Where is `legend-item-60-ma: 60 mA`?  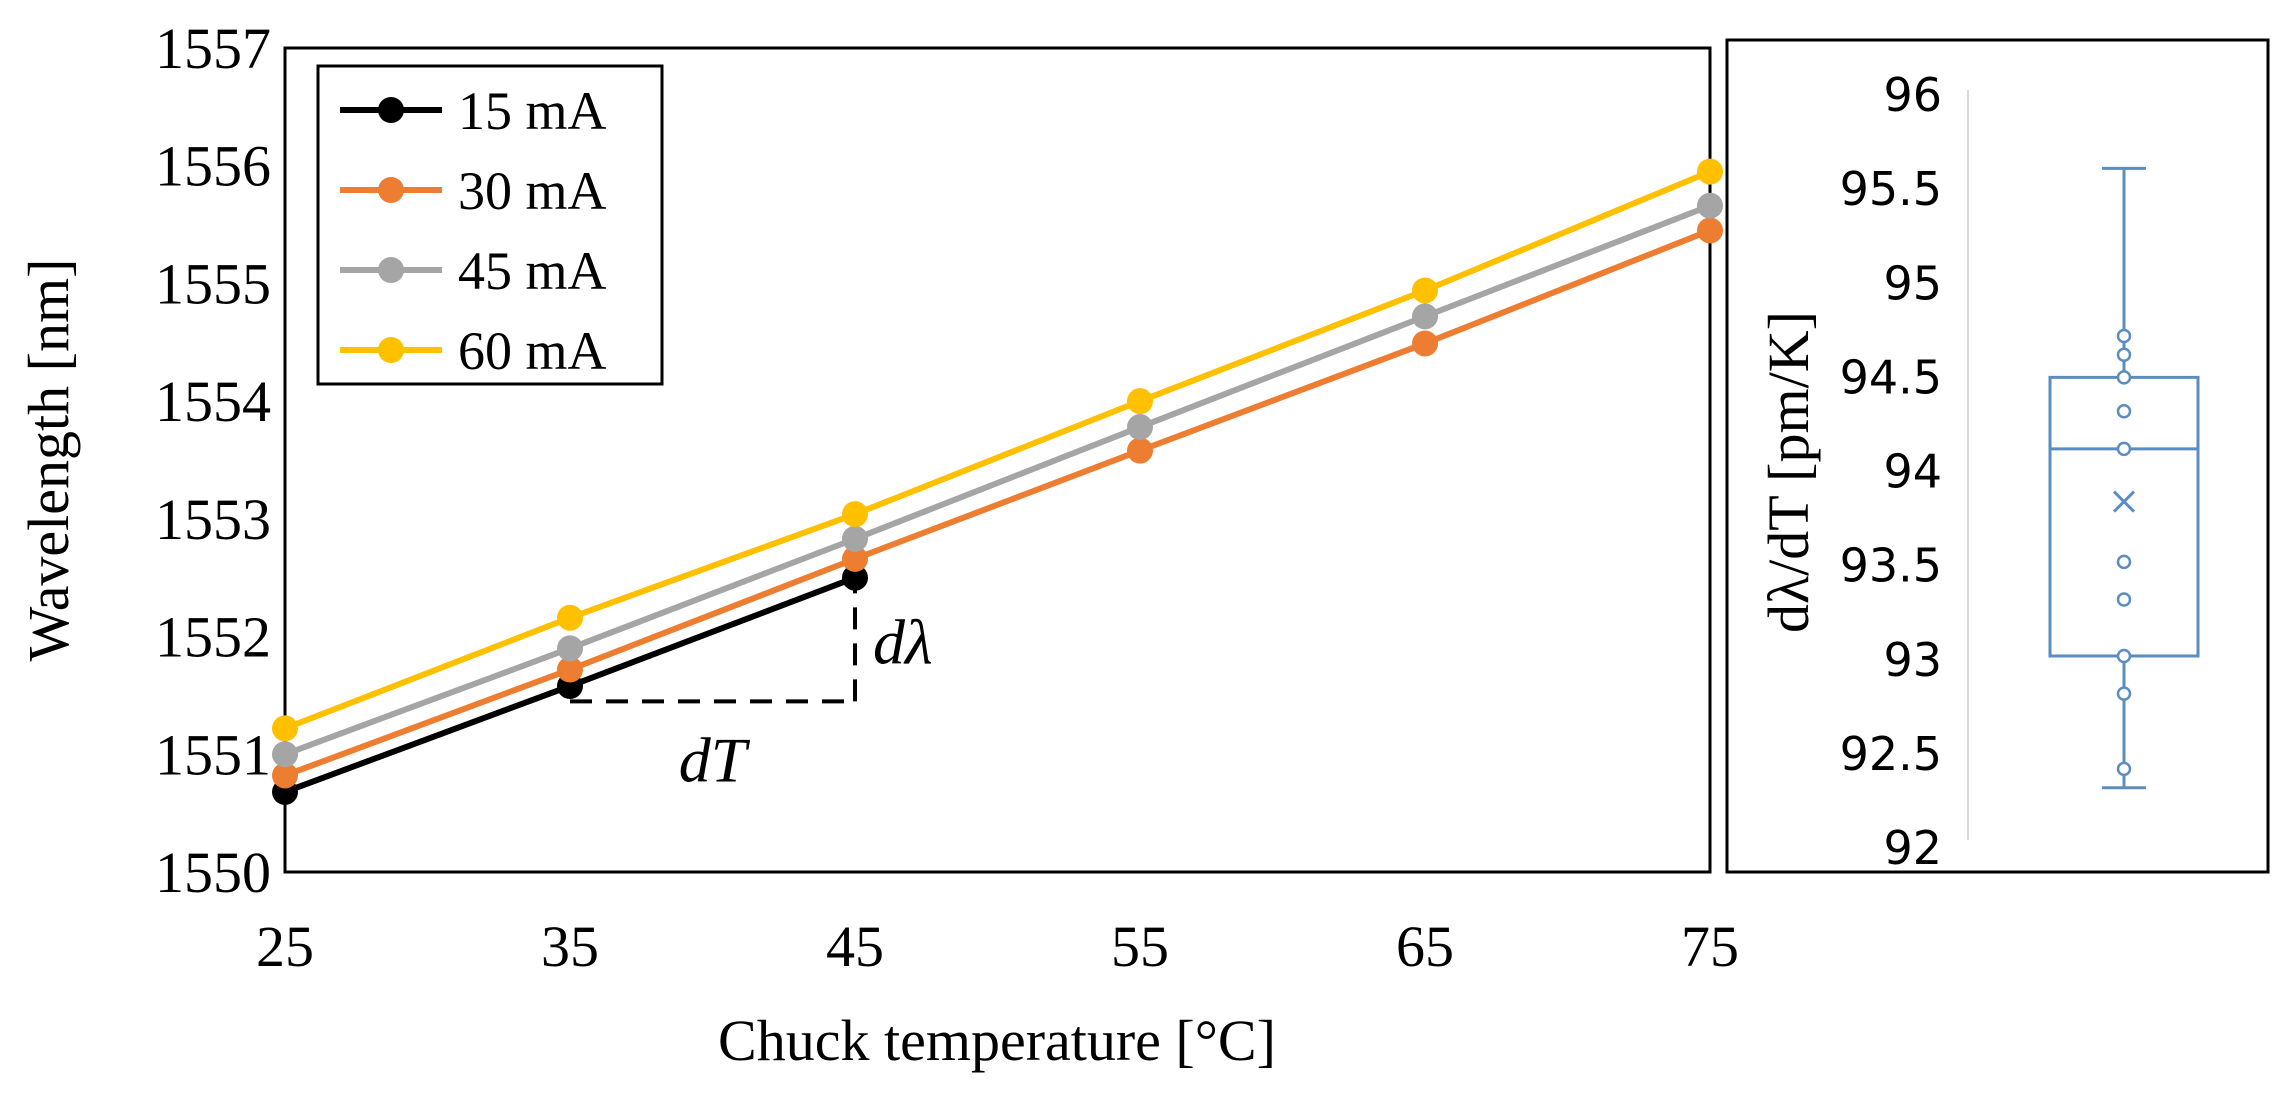
legend-item-60-ma: 60 mA is located at coordinates (473, 351).